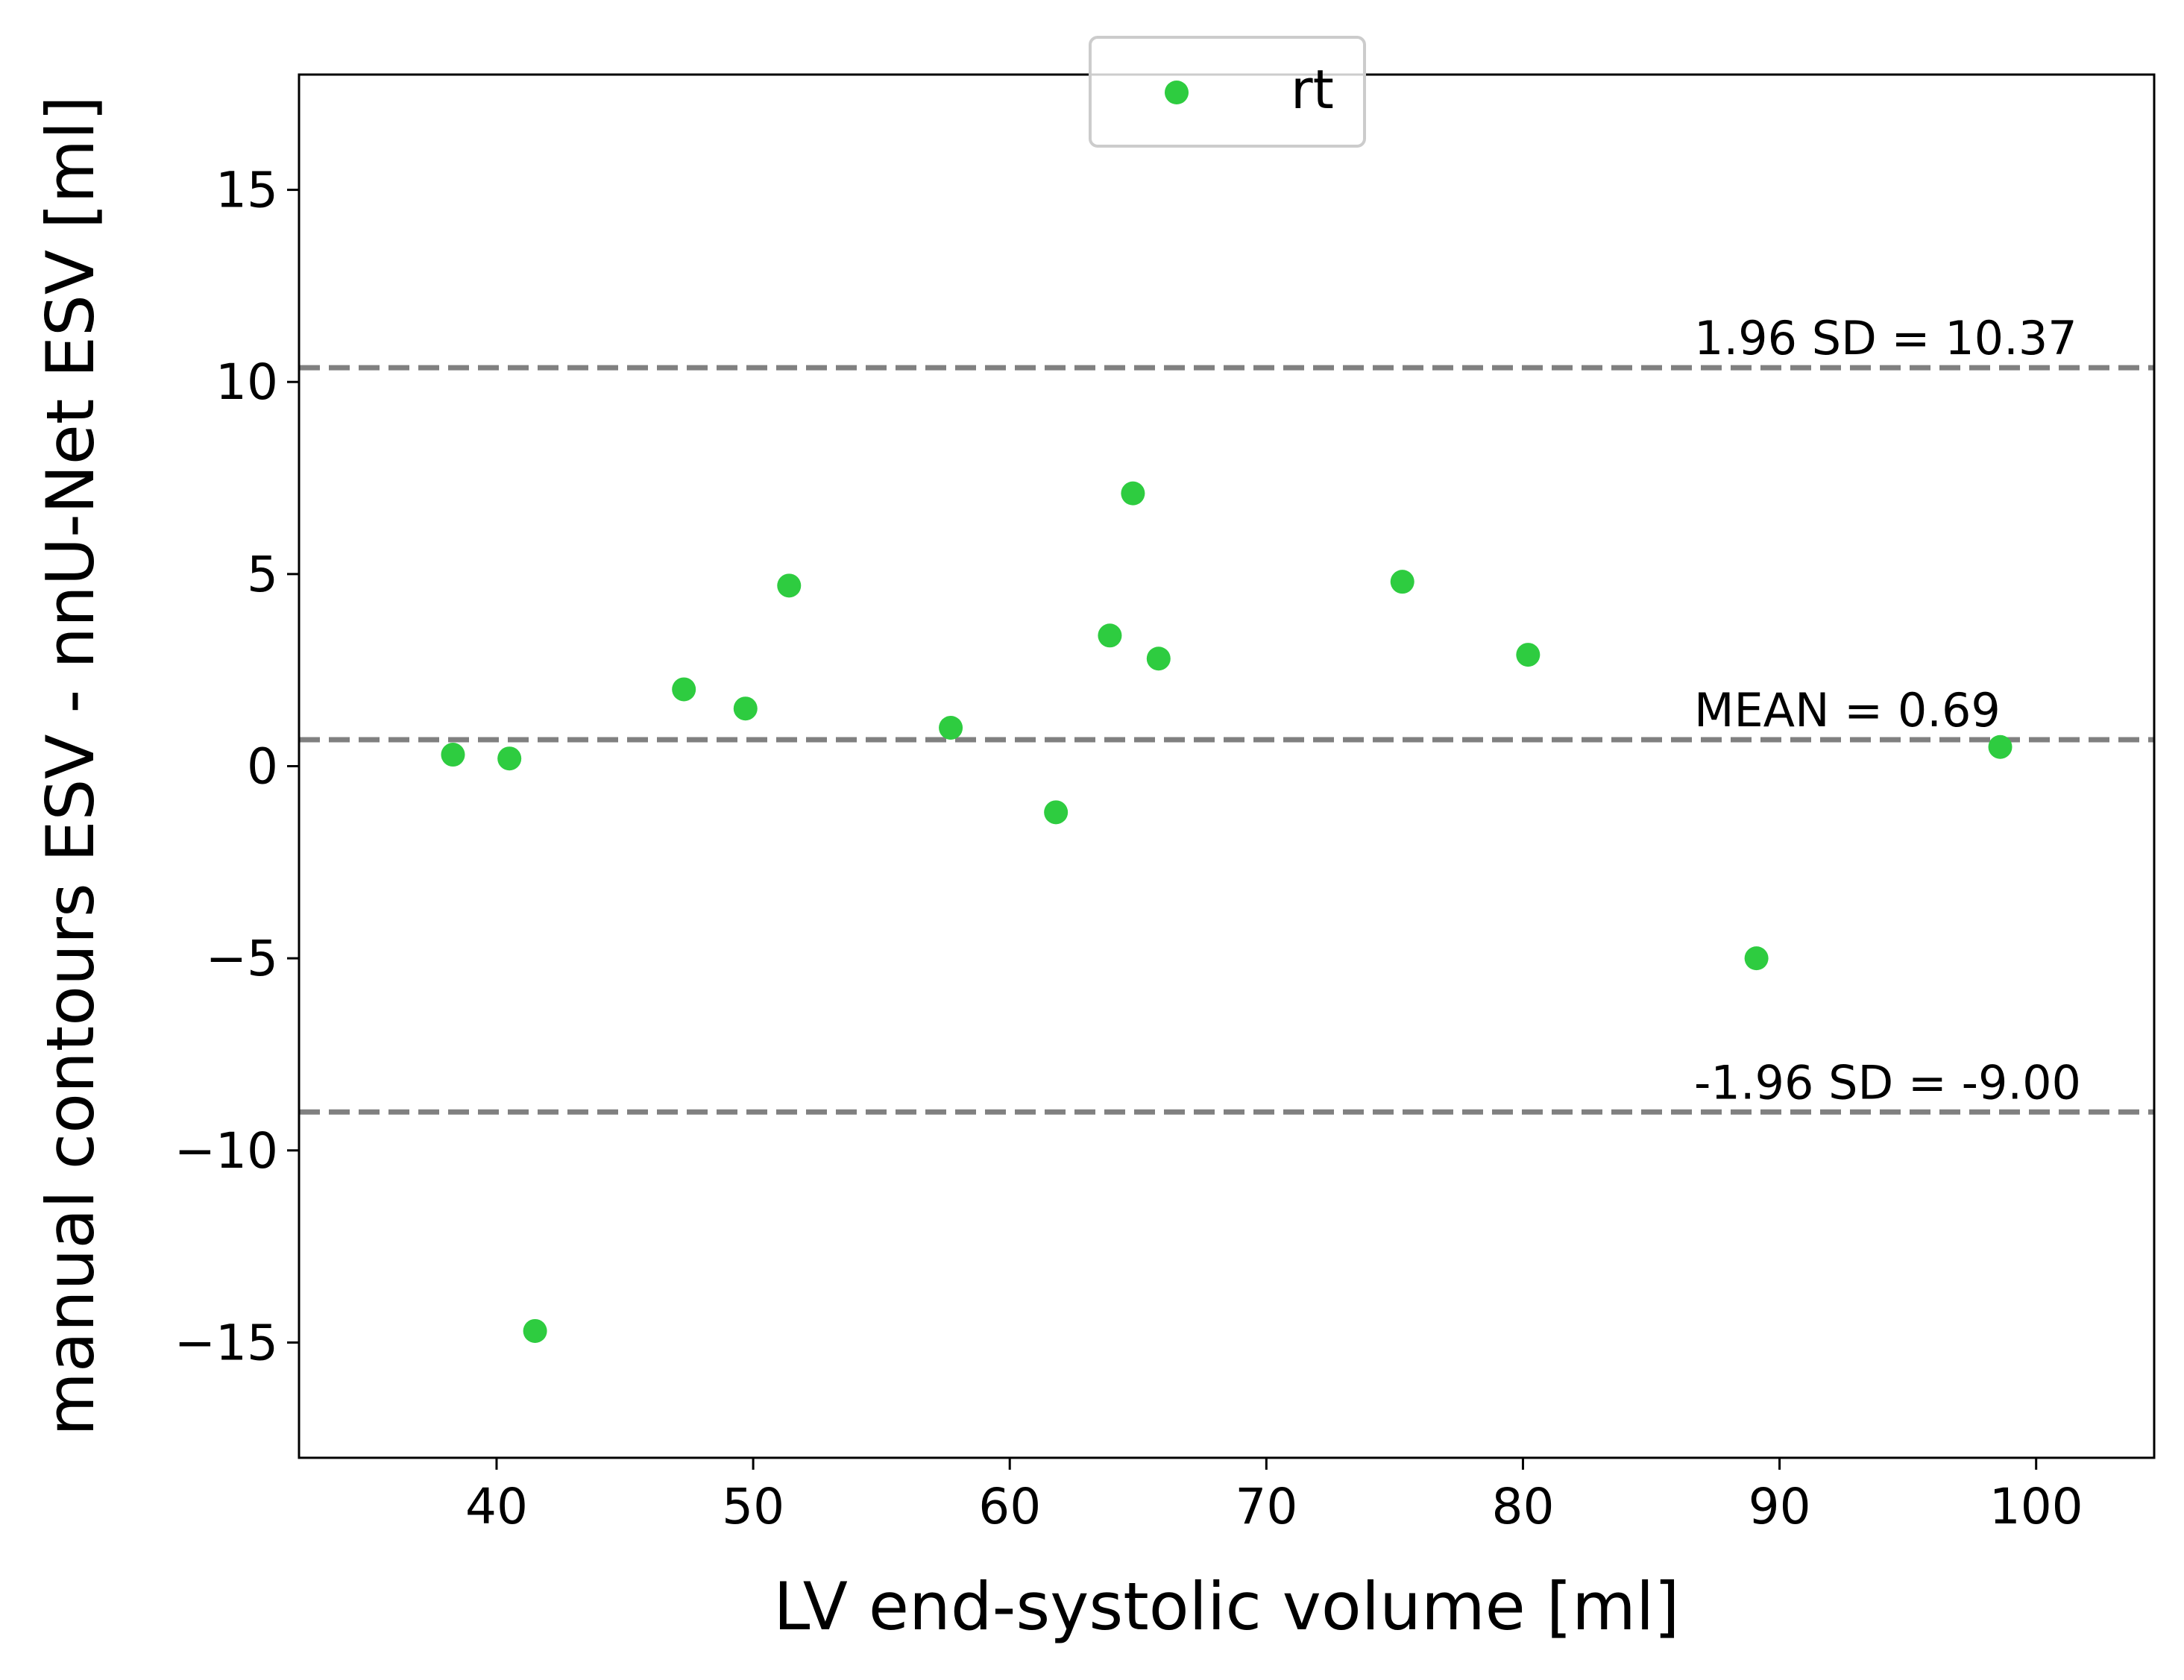 The image size is (2184, 1680). What do you see at coordinates (496, 1506) in the screenshot?
I see `x-tick-label: 40` at bounding box center [496, 1506].